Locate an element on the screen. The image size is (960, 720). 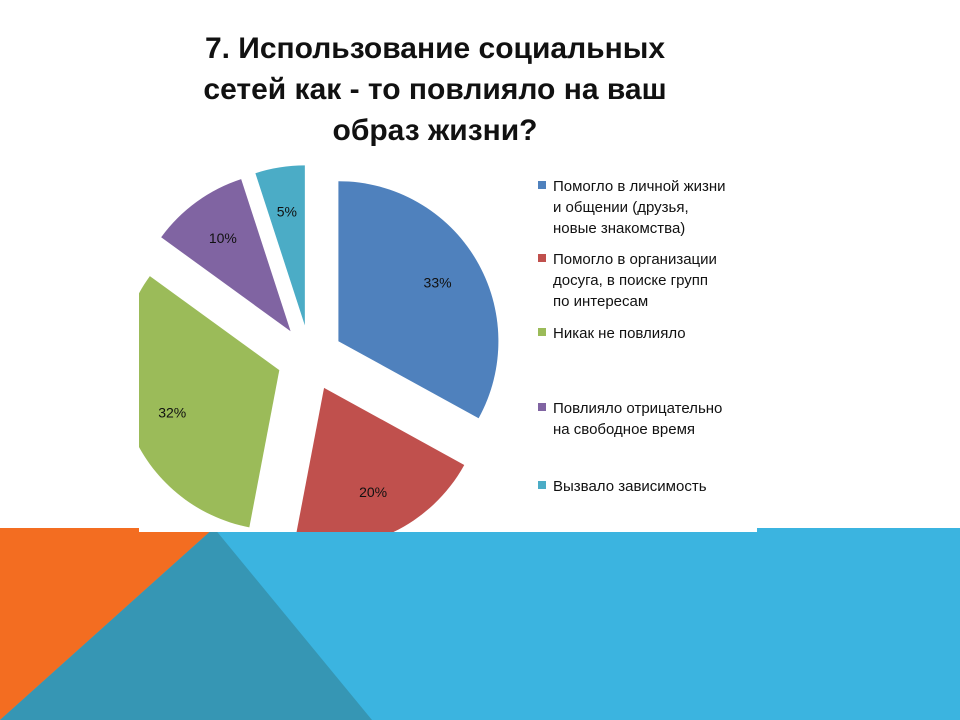
legend-line: новые знакомства) is located at coordinates (619, 228).